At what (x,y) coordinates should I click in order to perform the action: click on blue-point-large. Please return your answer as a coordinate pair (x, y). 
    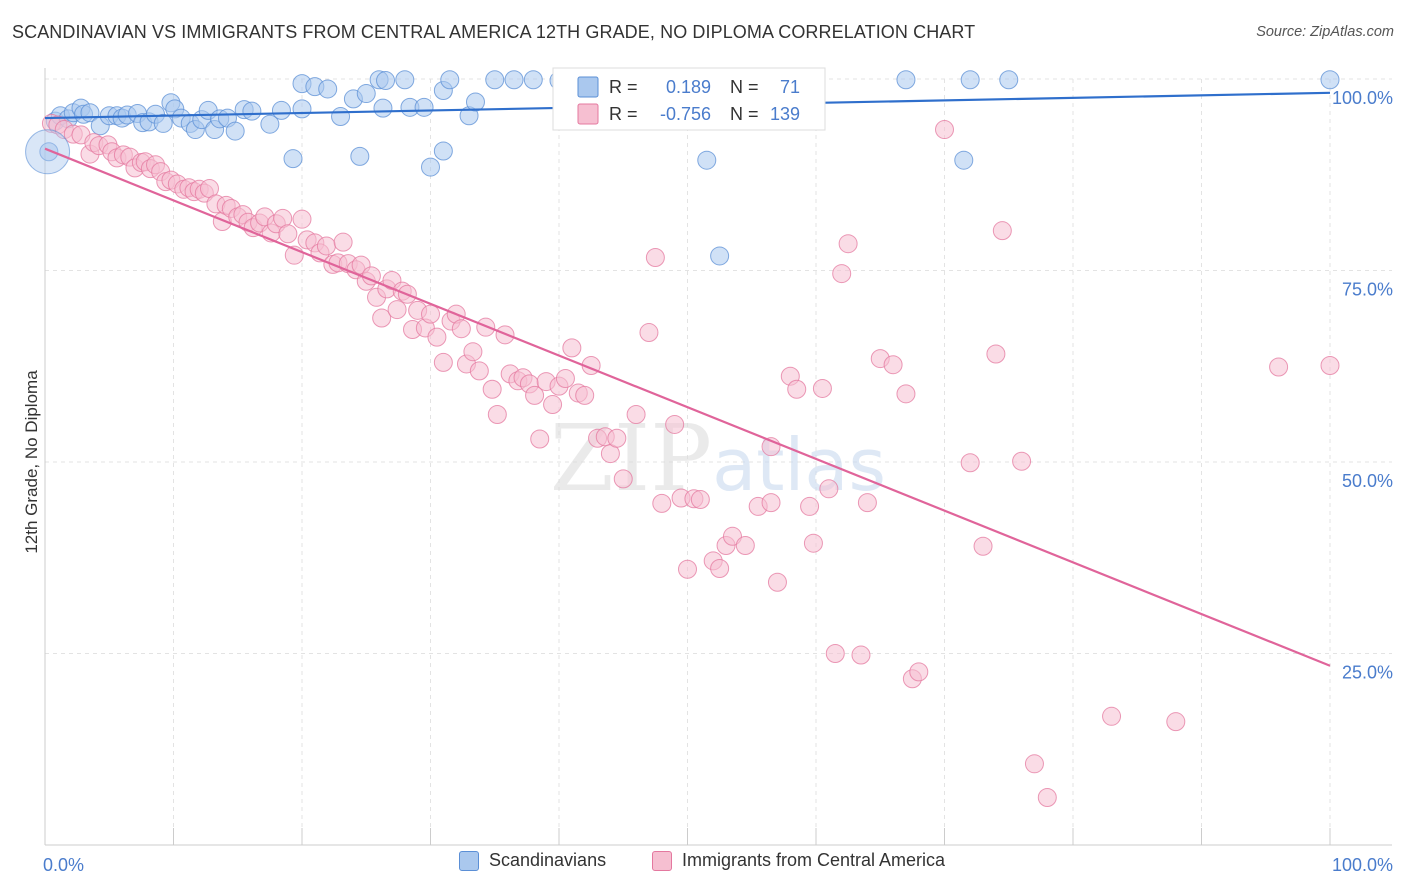
    Looking at the image, I should click on (48, 152).